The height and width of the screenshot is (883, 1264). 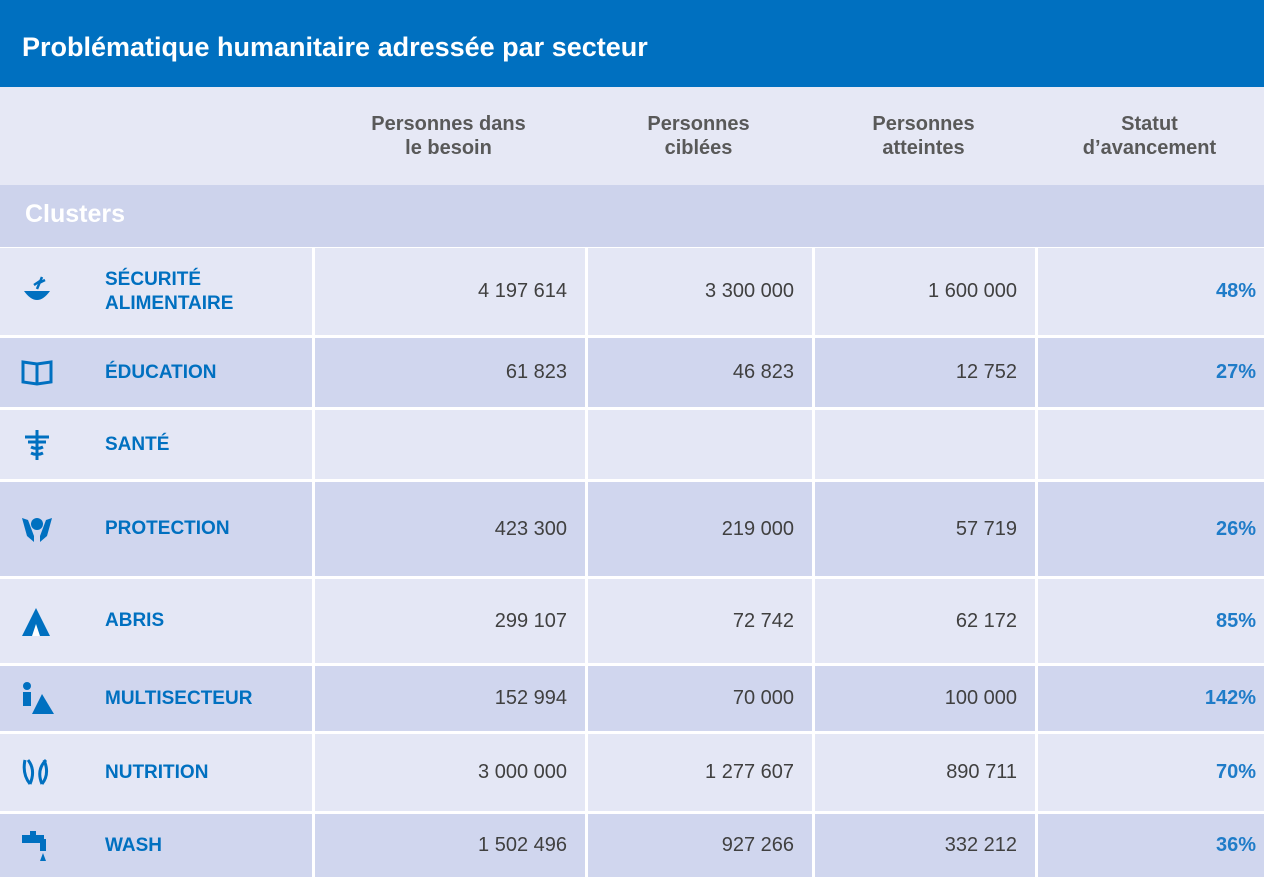 I want to click on cluster-name: MULTISECTEUR, so click(x=156, y=698).